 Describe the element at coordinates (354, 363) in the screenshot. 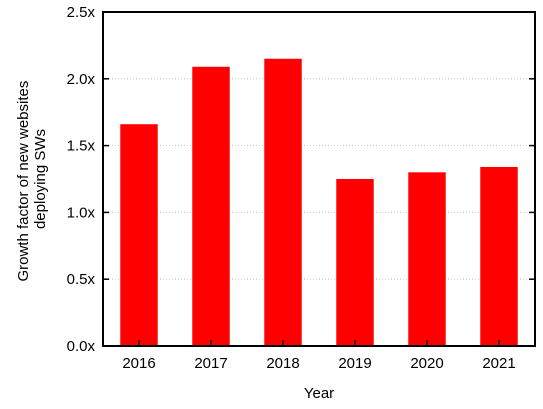

I see `x-tick-label: 2019` at that location.